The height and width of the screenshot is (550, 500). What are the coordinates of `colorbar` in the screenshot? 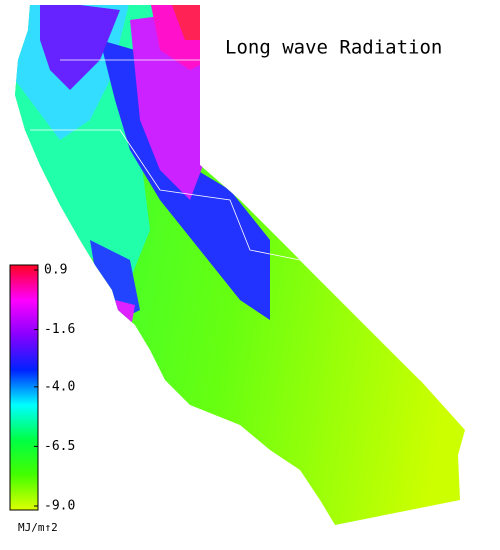 It's located at (24, 387).